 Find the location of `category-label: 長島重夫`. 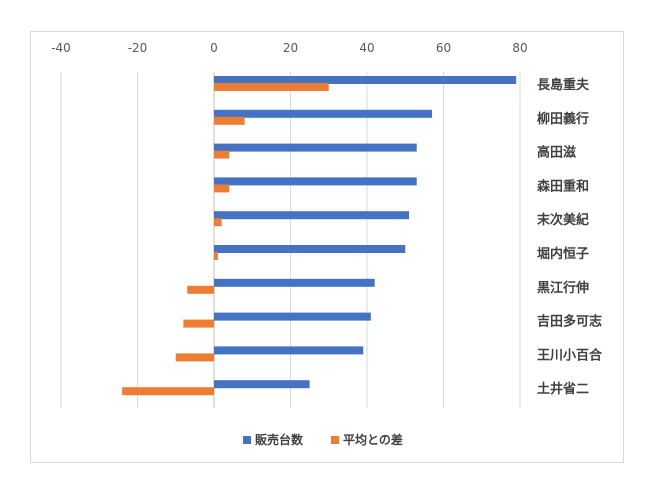

category-label: 長島重夫 is located at coordinates (563, 85).